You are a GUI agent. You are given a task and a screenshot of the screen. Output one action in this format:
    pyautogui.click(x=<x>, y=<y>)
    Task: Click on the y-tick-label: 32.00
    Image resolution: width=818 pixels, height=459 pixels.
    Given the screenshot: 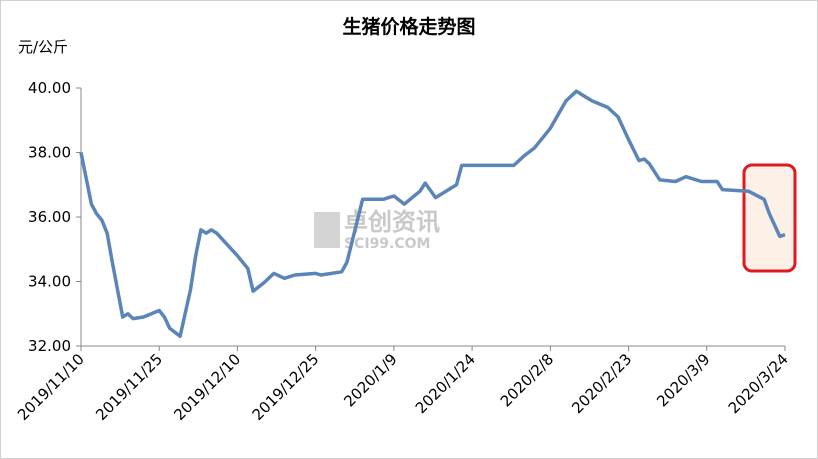 What is the action you would take?
    pyautogui.click(x=49, y=346)
    